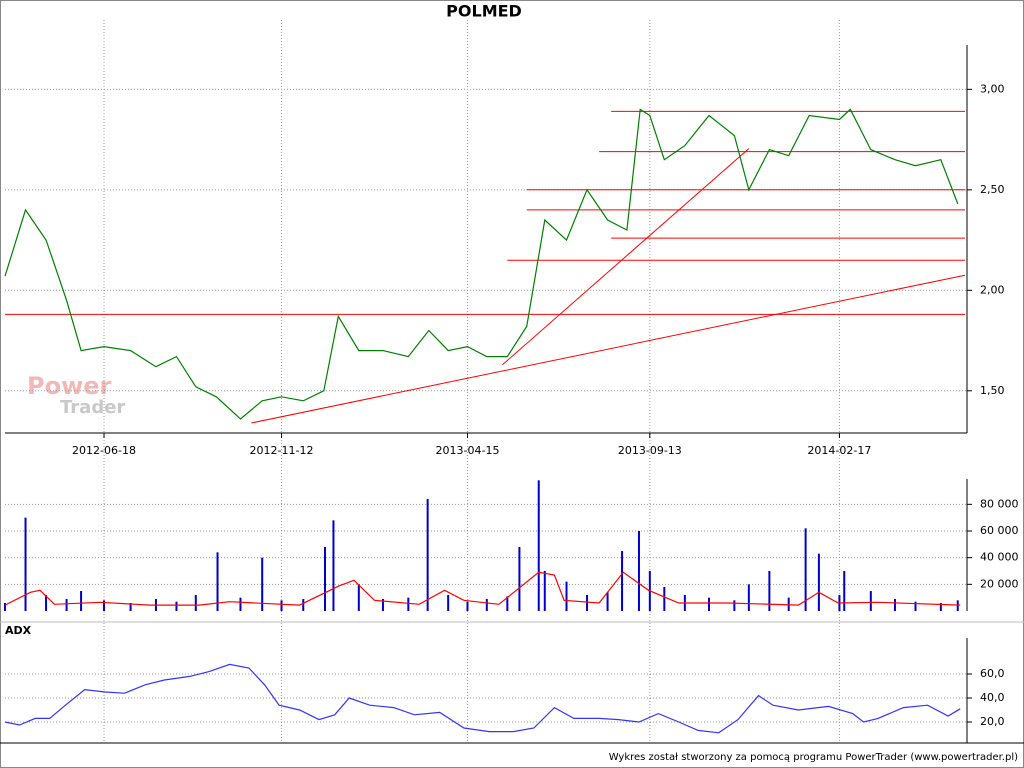 The height and width of the screenshot is (768, 1024). Describe the element at coordinates (999, 557) in the screenshot. I see `y-tick-label: 40 000` at that location.